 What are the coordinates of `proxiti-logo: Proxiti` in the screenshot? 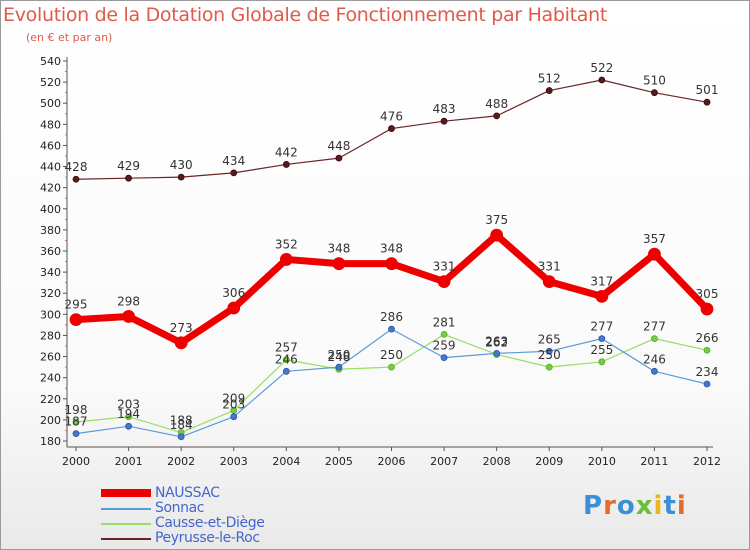 It's located at (635, 506).